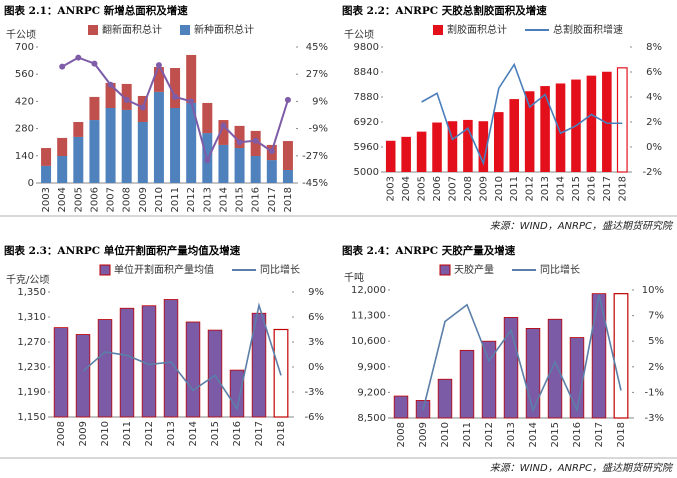  I want to click on y2-tick-label: 5%, so click(656, 341).